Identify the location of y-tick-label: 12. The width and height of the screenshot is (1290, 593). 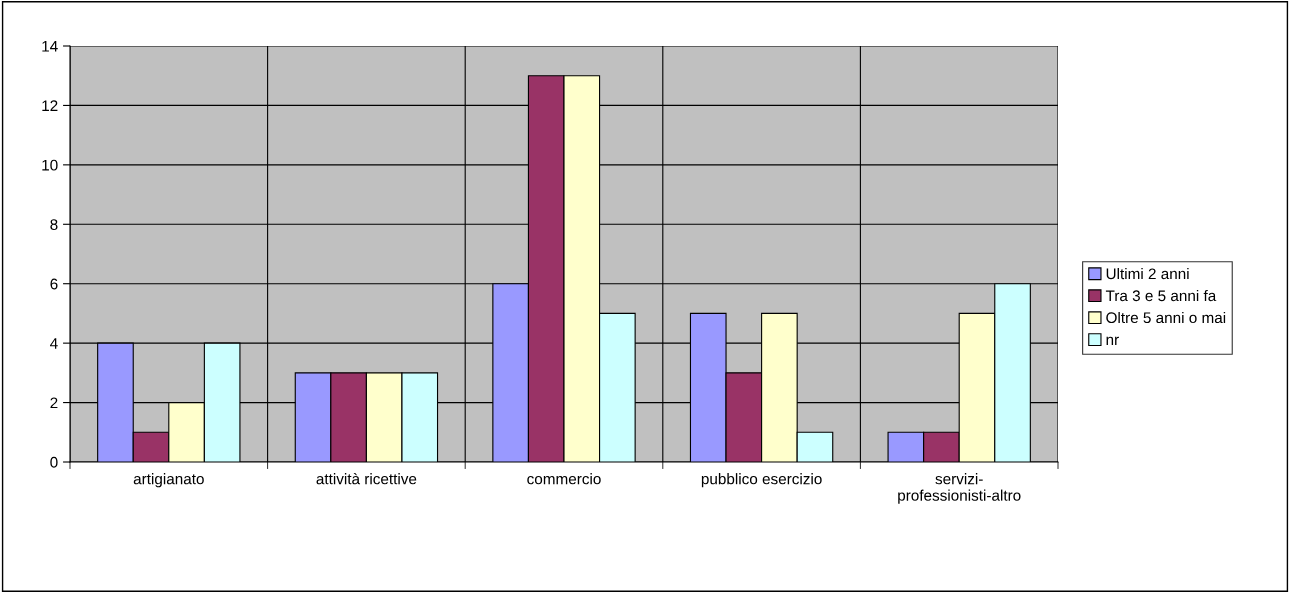
(50, 105).